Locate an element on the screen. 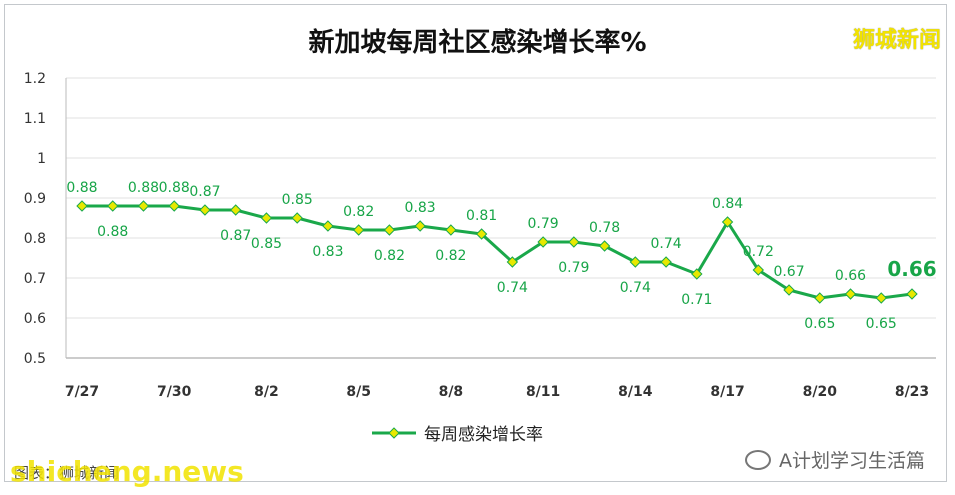 Image resolution: width=955 pixels, height=495 pixels. y-tick-label: 0.9 is located at coordinates (35, 199).